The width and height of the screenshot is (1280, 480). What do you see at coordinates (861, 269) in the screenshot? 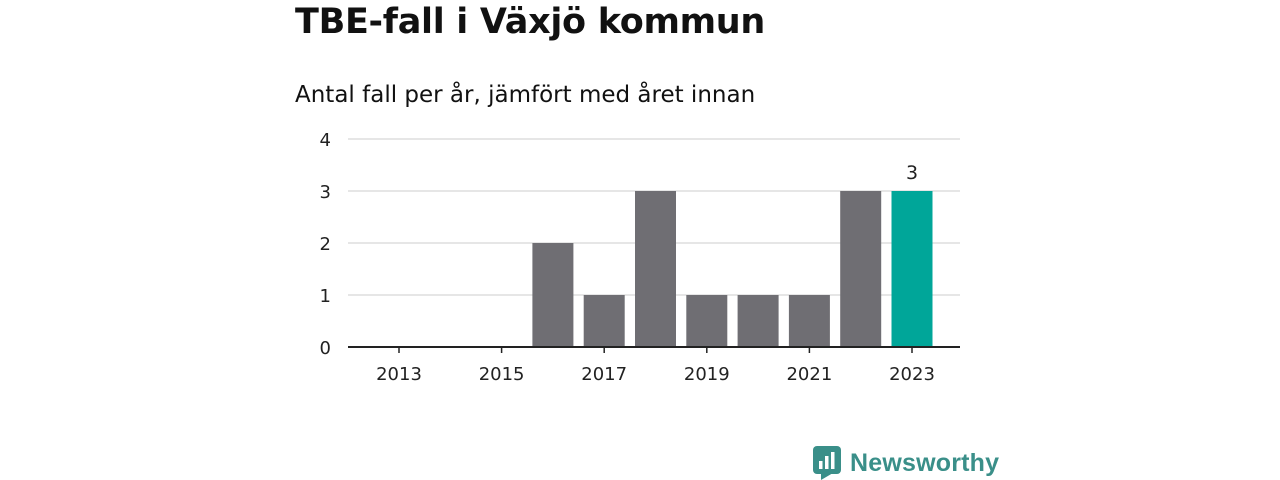
I see `bar-2022` at bounding box center [861, 269].